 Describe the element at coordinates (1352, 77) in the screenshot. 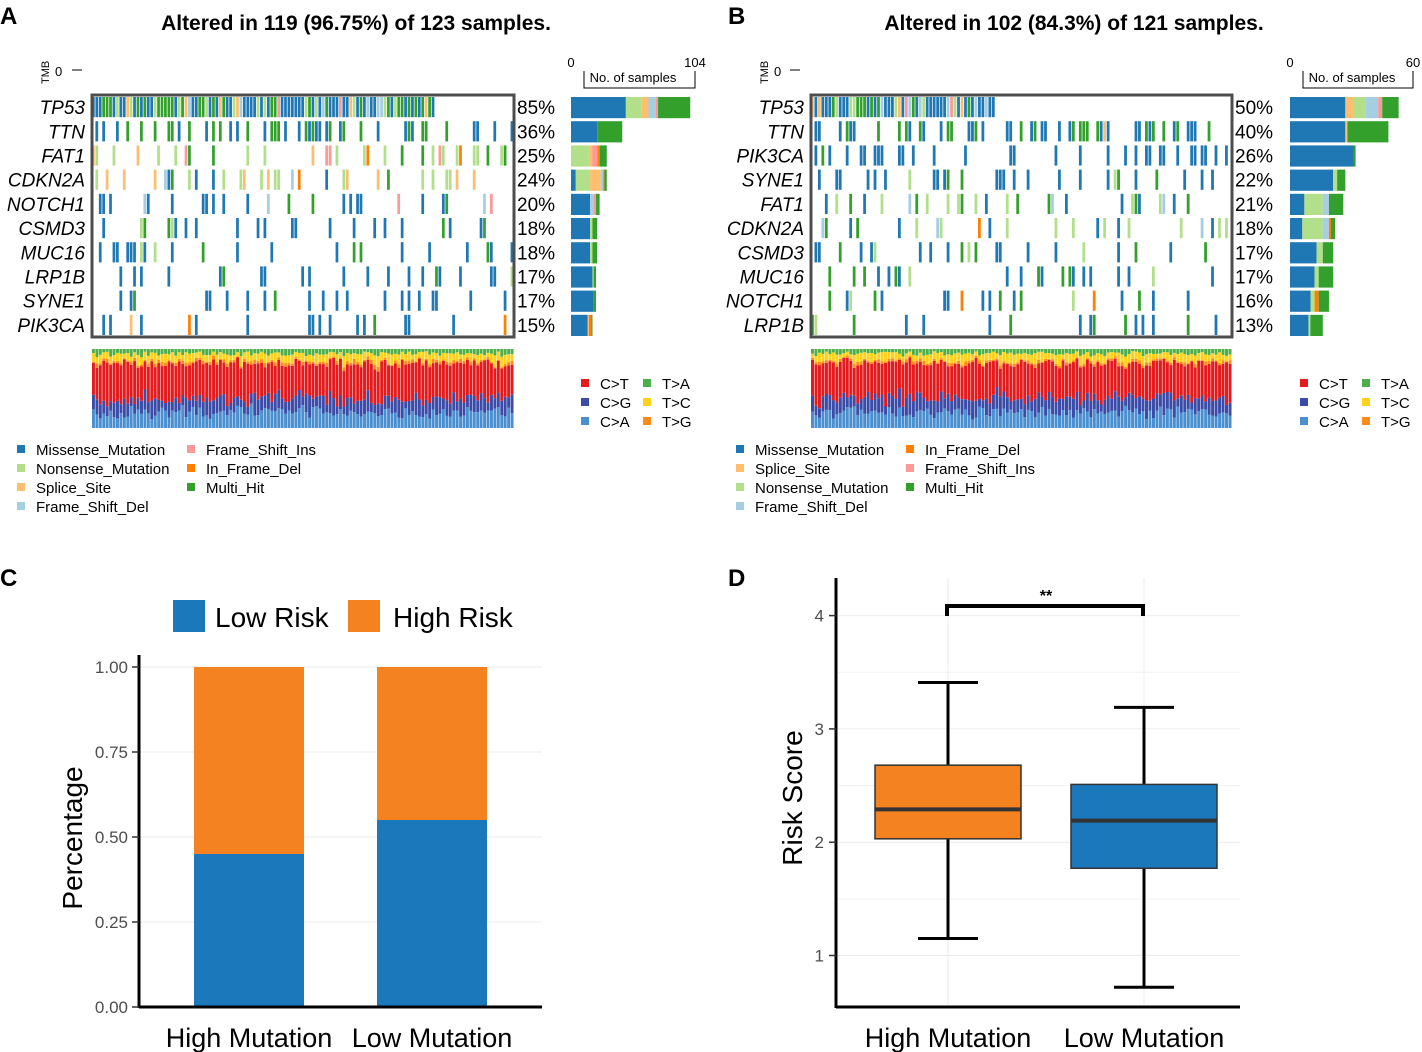

I see `samples-axis-label: No. of samples` at that location.